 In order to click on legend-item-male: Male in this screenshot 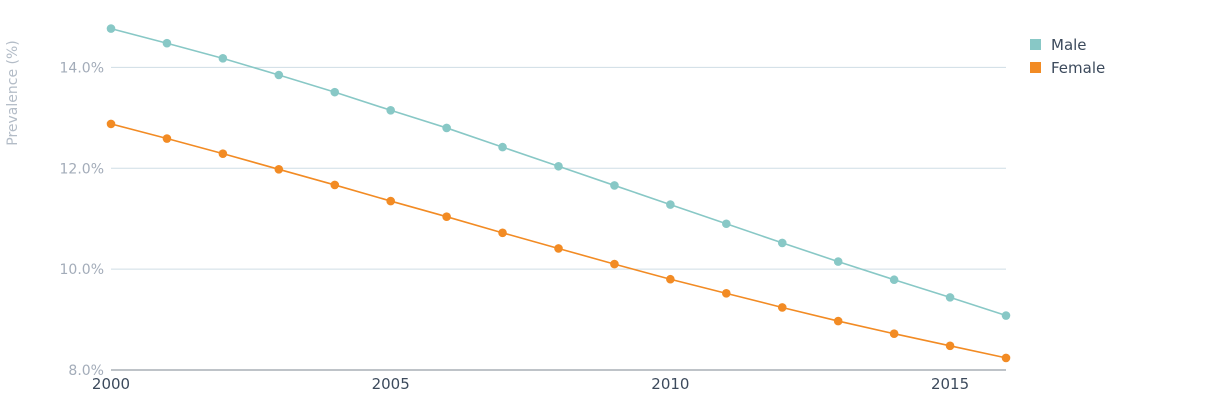, I will do `click(1067, 44)`.